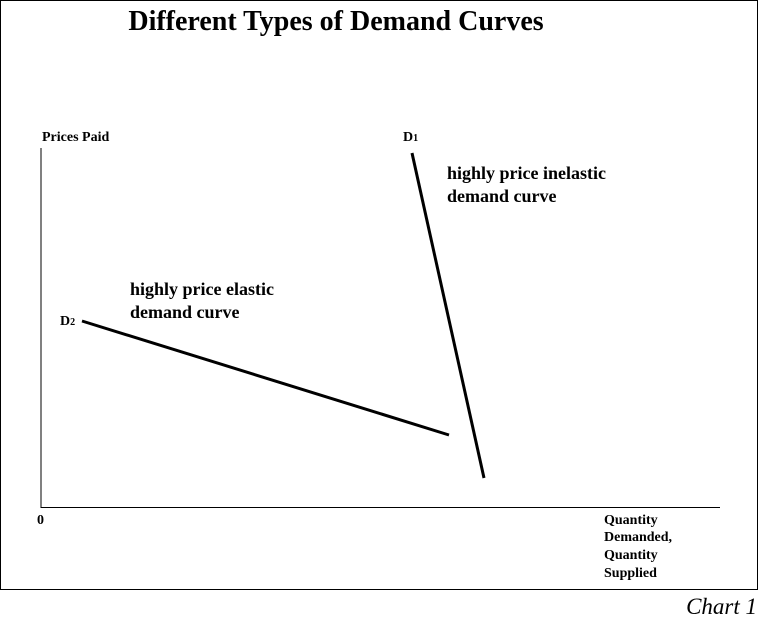  Describe the element at coordinates (526, 173) in the screenshot. I see `annotation: highly price inelastic` at that location.